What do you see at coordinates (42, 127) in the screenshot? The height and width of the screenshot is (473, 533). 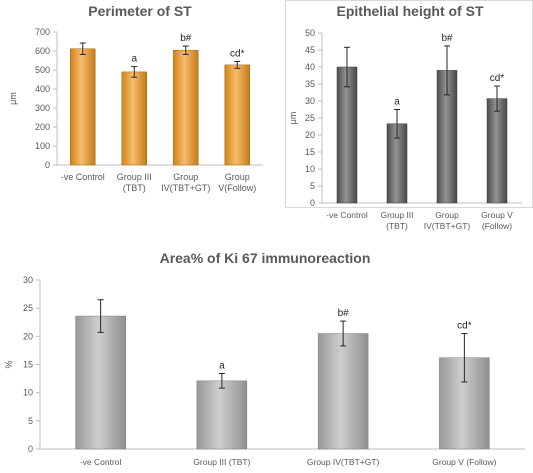 I see `perimeter-y-tick-label: 200` at bounding box center [42, 127].